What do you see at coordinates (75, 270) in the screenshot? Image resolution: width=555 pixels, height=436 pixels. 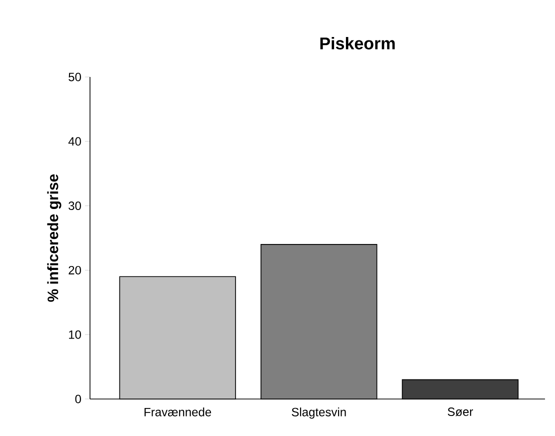 I see `y-tick-label: 20` at bounding box center [75, 270].